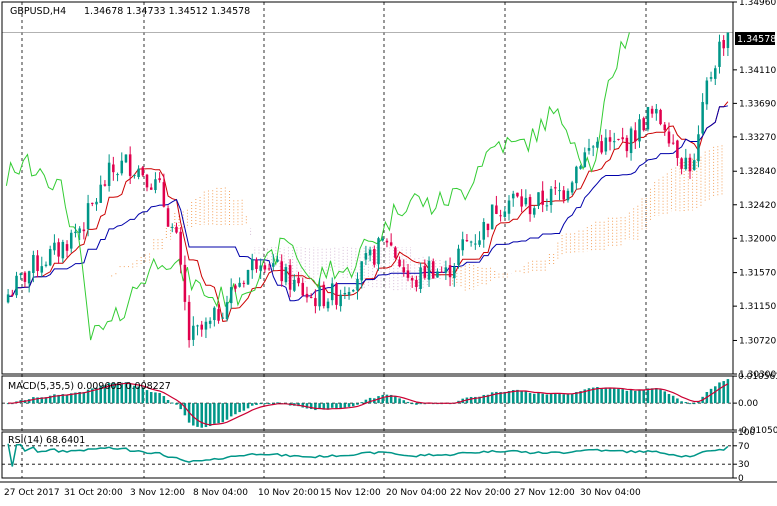  Describe the element at coordinates (757, 377) in the screenshot. I see `macd-y-tick-label: 0.010563` at that location.